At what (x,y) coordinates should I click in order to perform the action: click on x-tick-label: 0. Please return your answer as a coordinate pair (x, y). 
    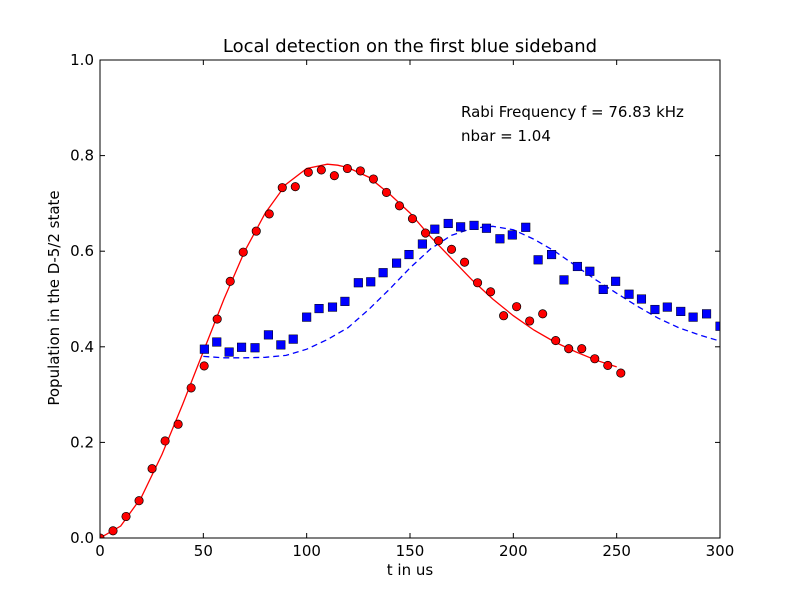
    Looking at the image, I should click on (100, 551).